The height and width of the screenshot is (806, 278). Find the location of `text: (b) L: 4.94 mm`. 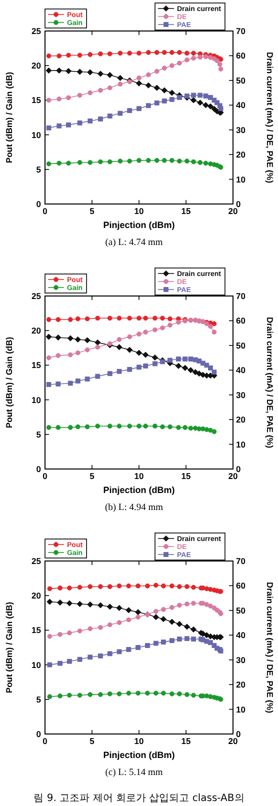

text: (b) L: 4.94 mm is located at coordinates (134, 508).